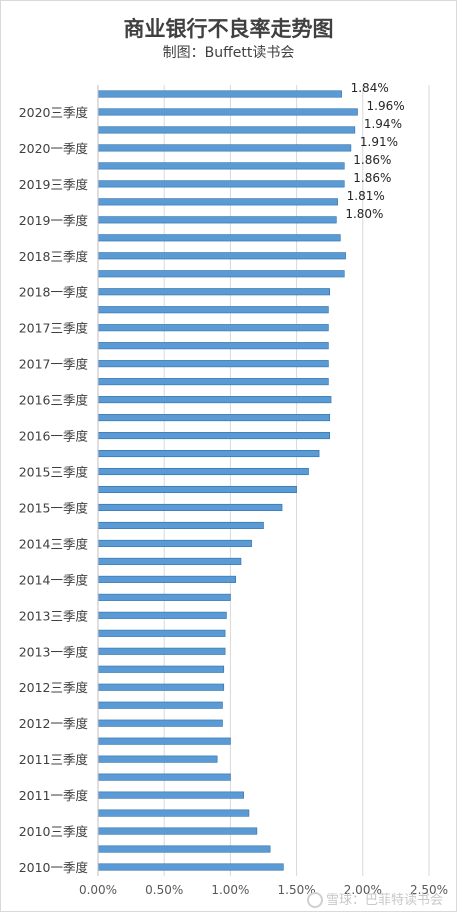  What do you see at coordinates (54, 112) in the screenshot?
I see `y-tick-label: 2020三季度` at bounding box center [54, 112].